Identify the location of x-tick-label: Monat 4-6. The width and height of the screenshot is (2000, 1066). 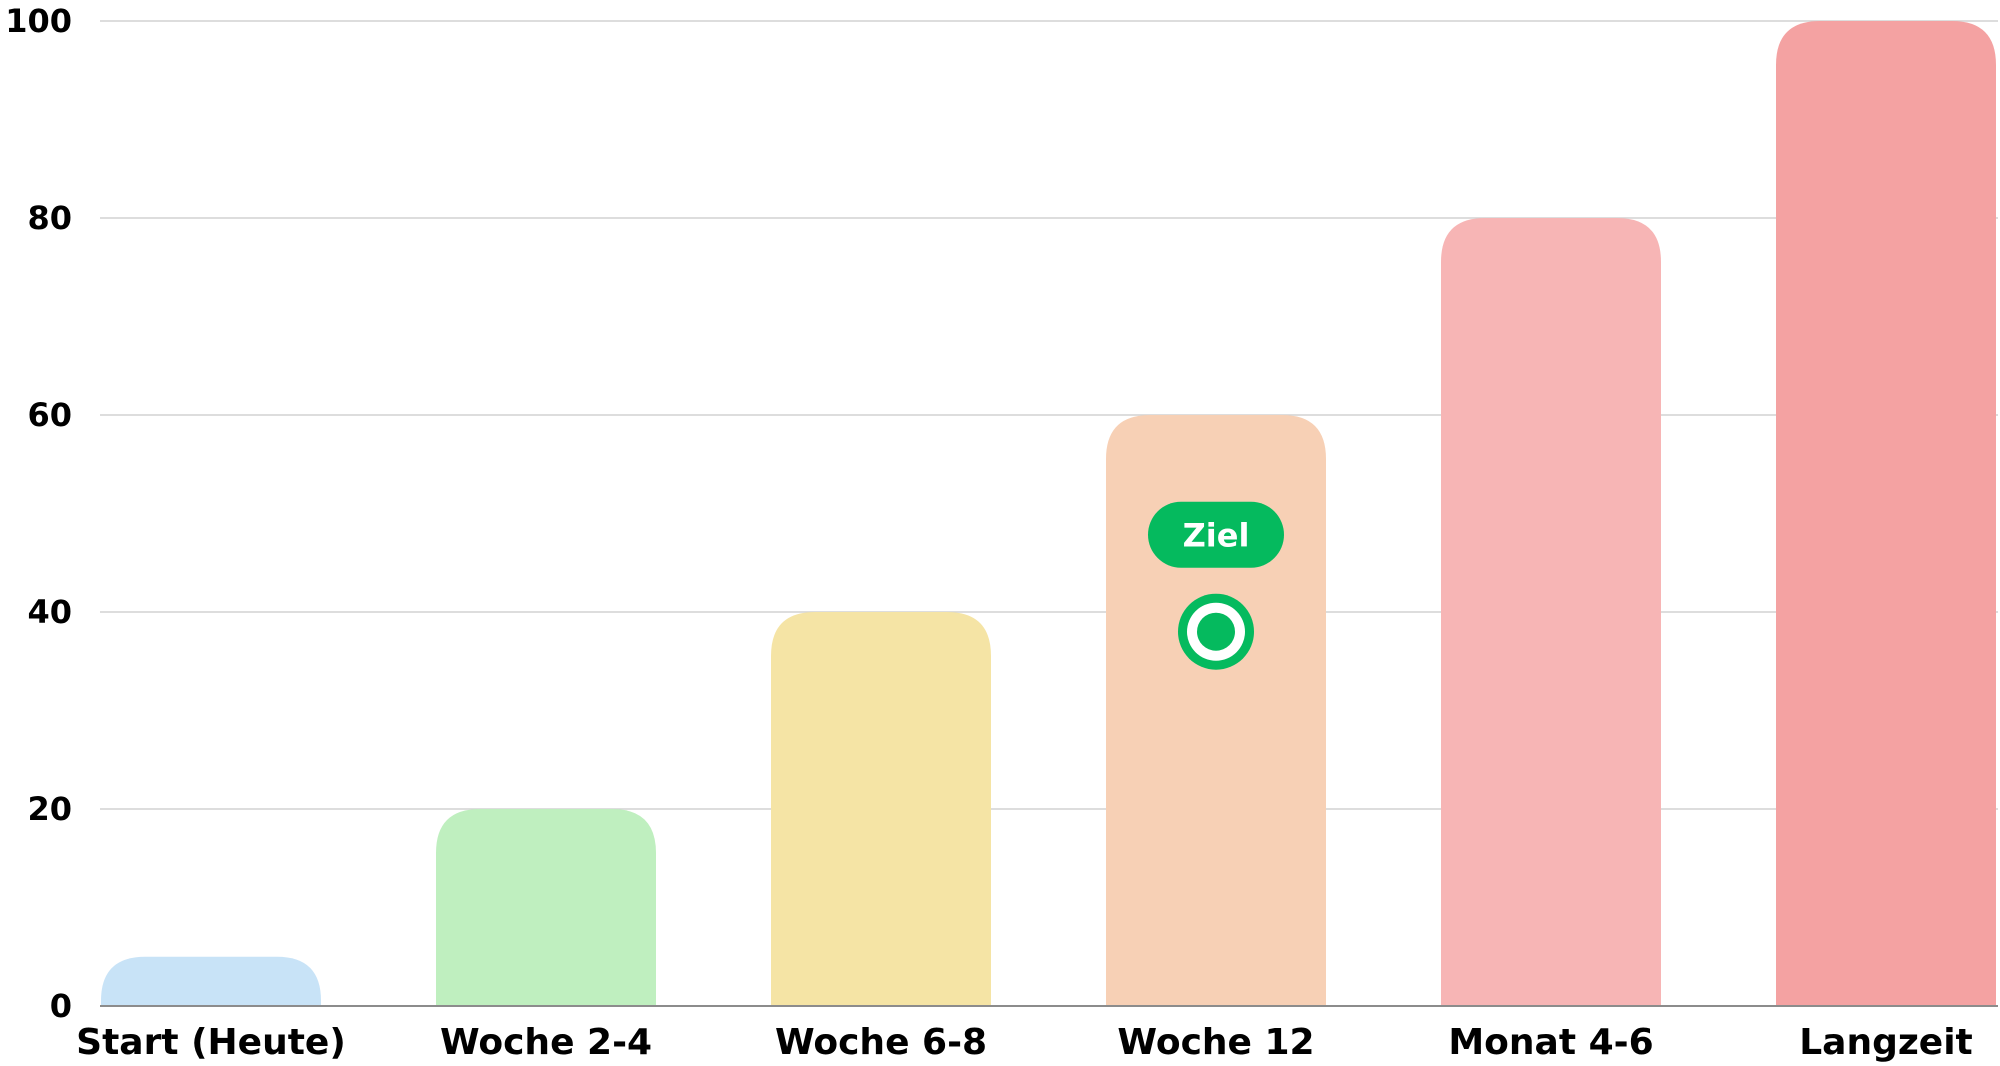
(1550, 1042).